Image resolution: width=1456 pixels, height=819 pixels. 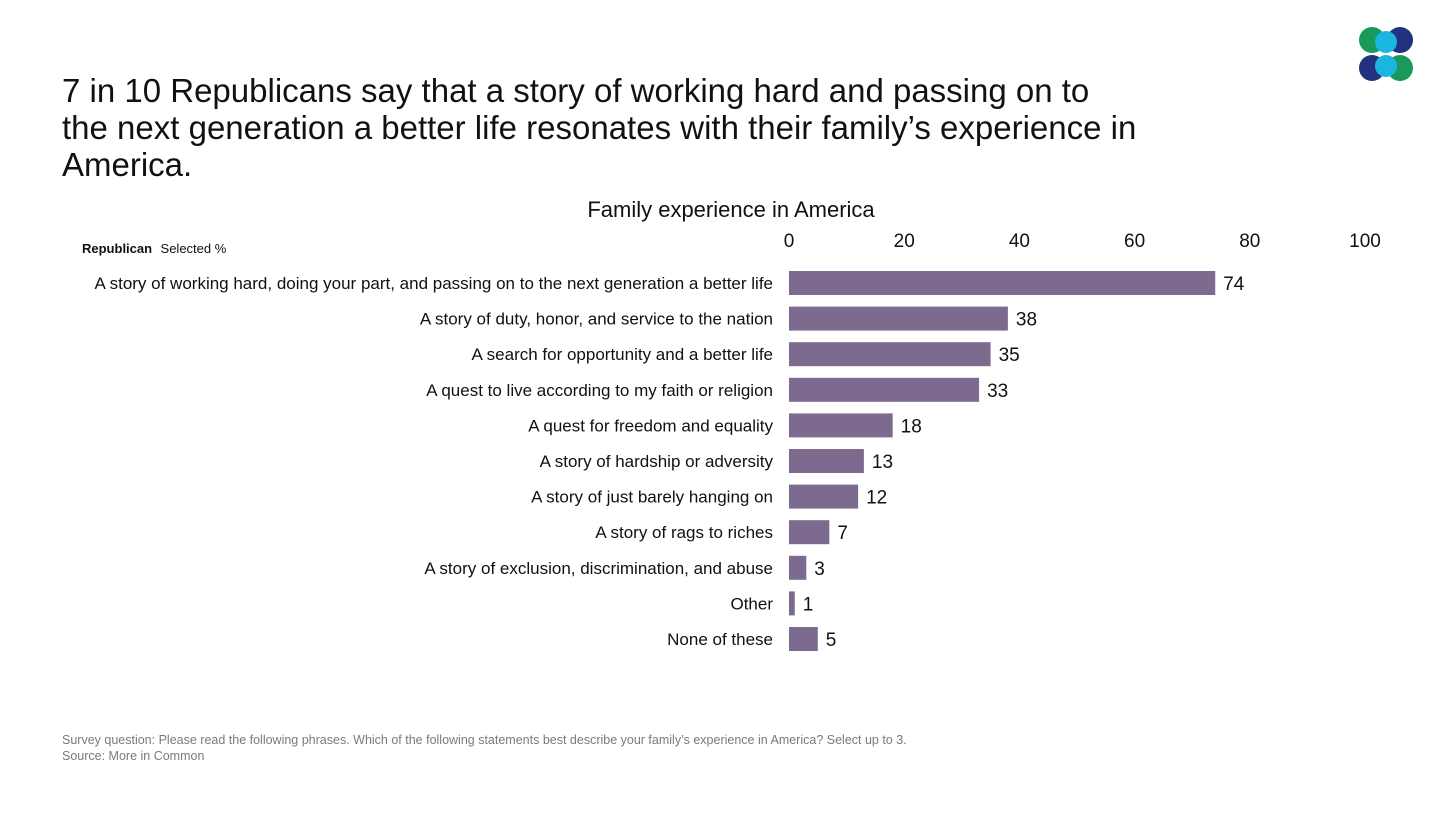 What do you see at coordinates (1082, 241) in the screenshot?
I see `x-axis-ticks: 0 20 40 60 80 100` at bounding box center [1082, 241].